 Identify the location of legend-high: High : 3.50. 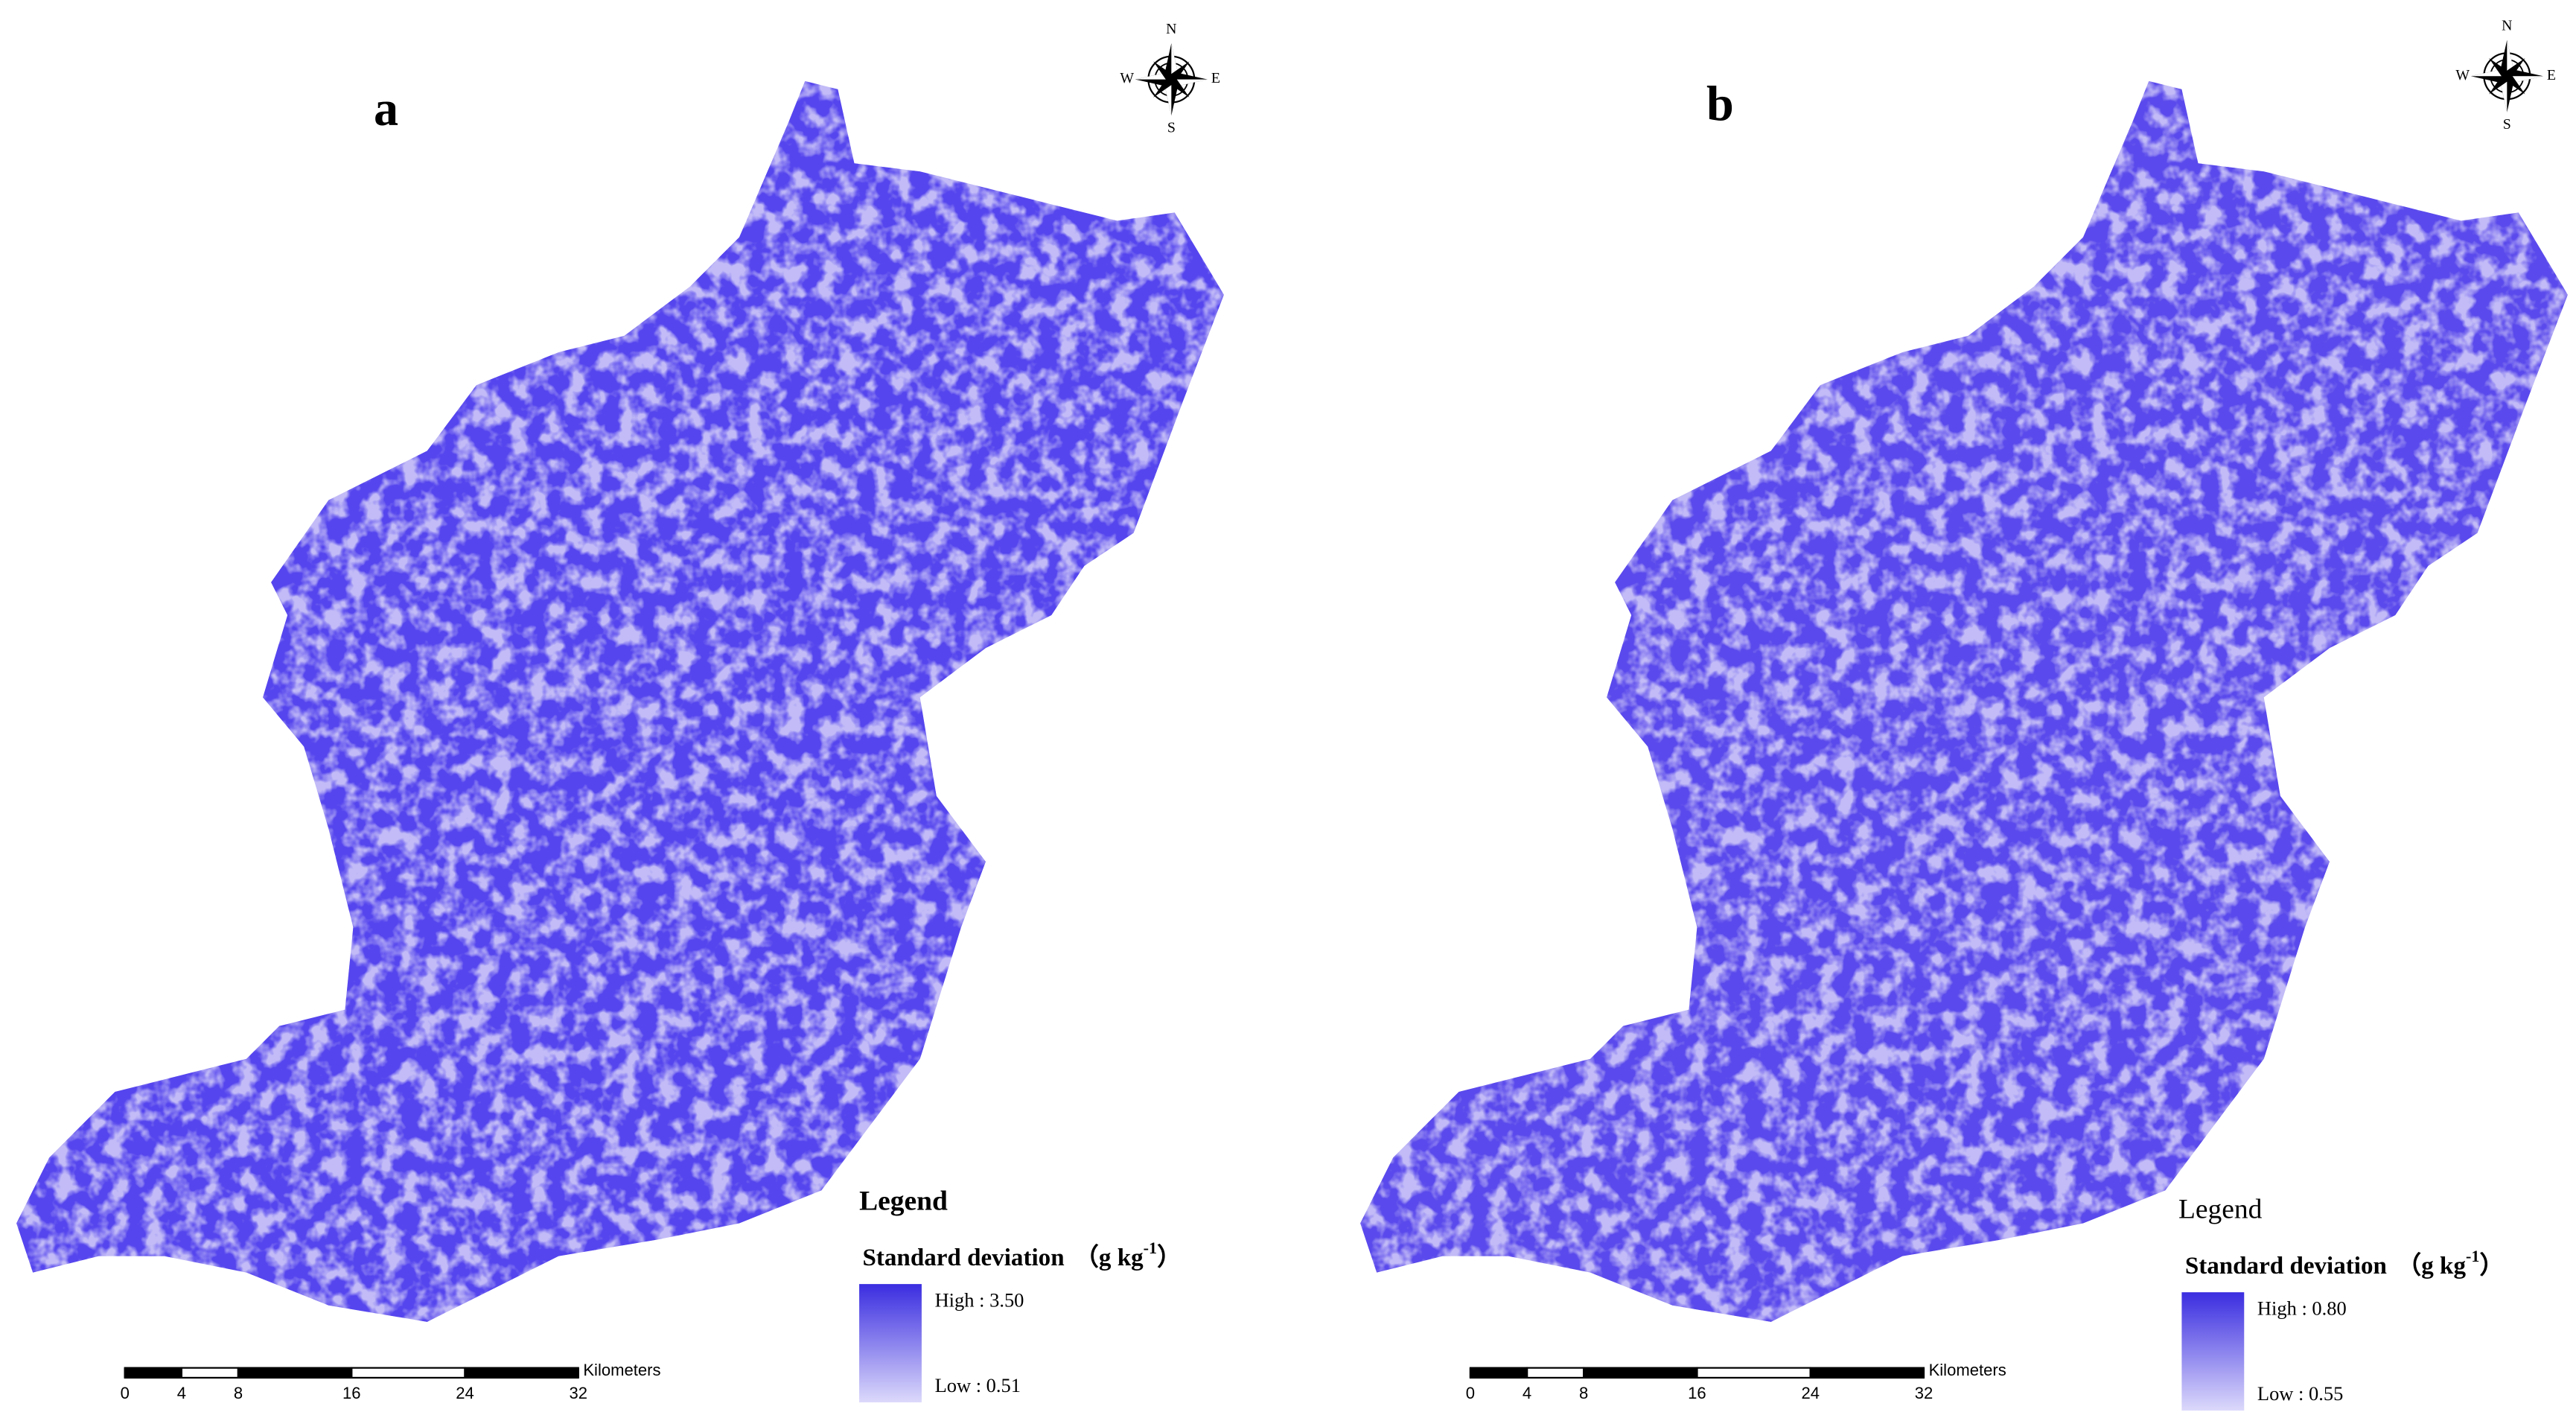
(979, 1299).